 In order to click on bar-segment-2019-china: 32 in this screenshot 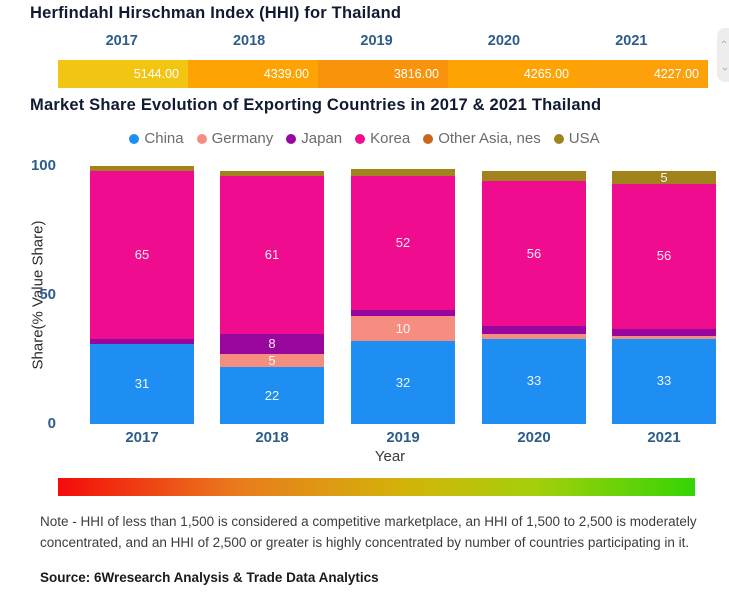, I will do `click(403, 382)`.